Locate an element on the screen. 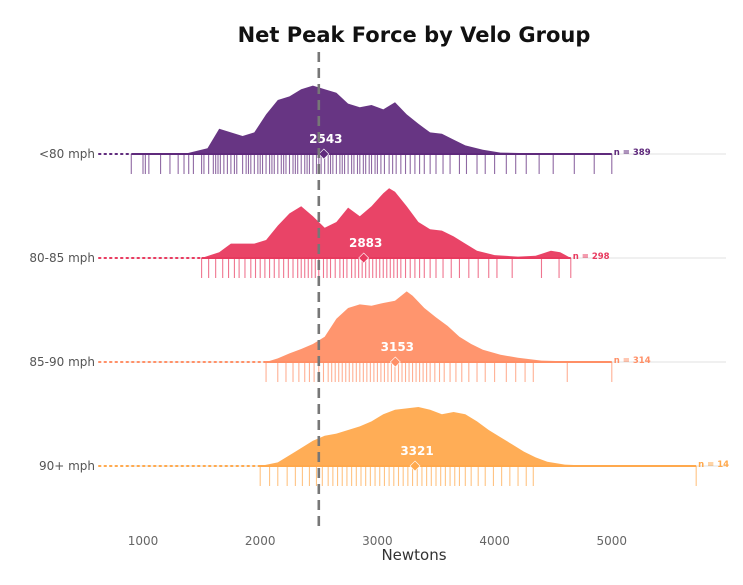 This screenshot has width=743, height=585. ridge-group: 3153 n = 314 85-90 mph is located at coordinates (377, 336).